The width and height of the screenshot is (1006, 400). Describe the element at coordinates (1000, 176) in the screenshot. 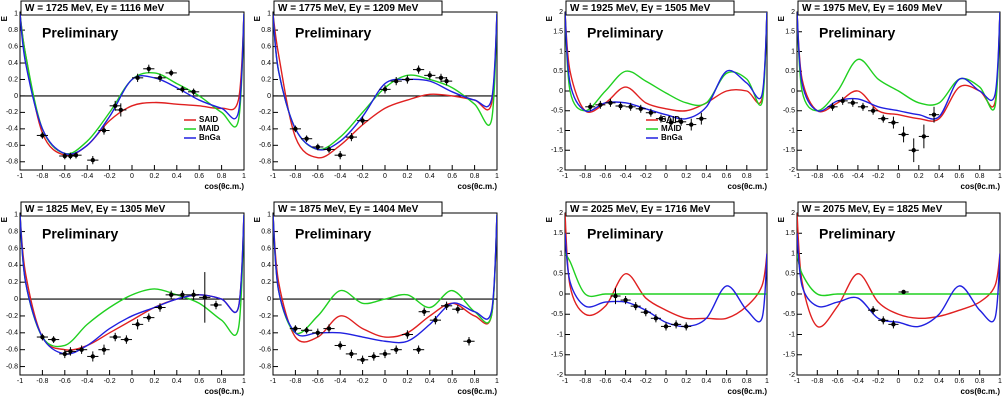

I see `x-tick-label: 1` at that location.